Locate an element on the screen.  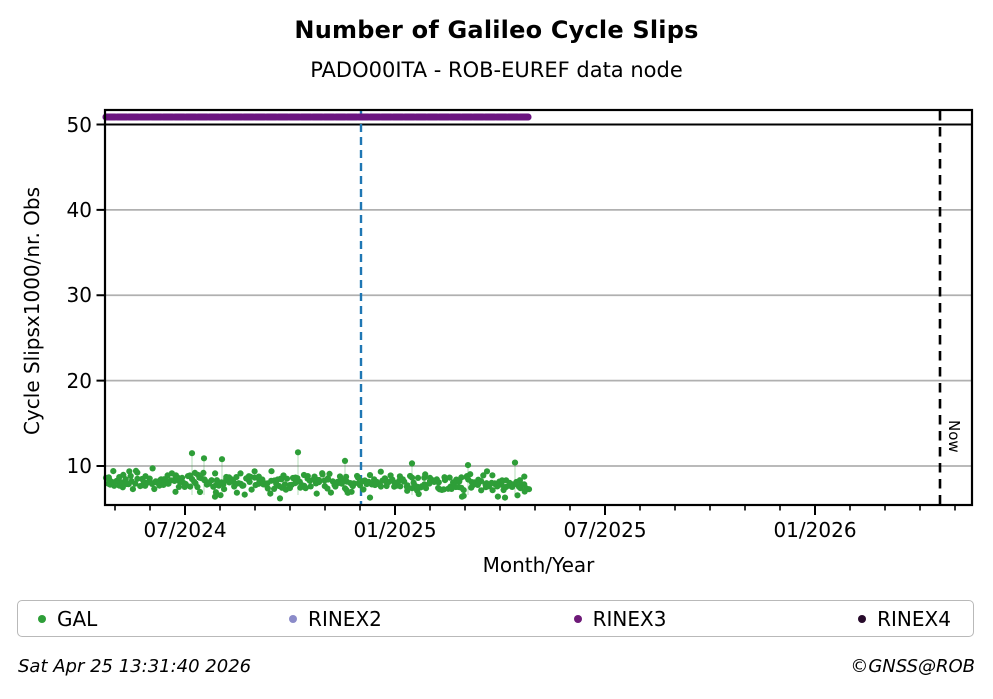
legend-item-rinex4: RINEX4 is located at coordinates (904, 619).